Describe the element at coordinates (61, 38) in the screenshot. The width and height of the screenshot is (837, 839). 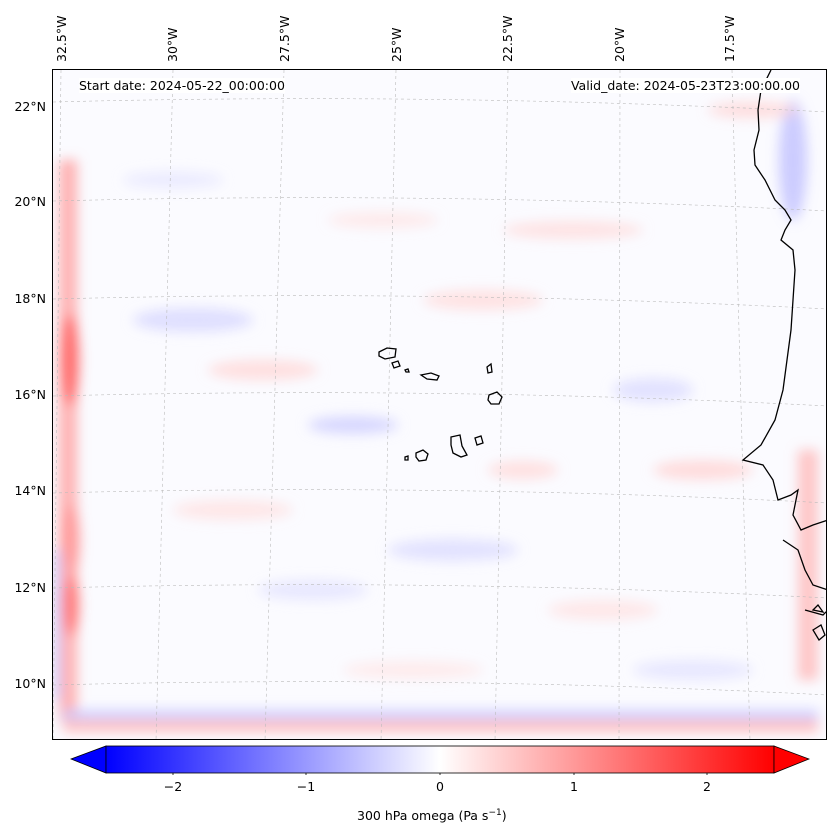
I see `lon-label: 32.5°W` at that location.